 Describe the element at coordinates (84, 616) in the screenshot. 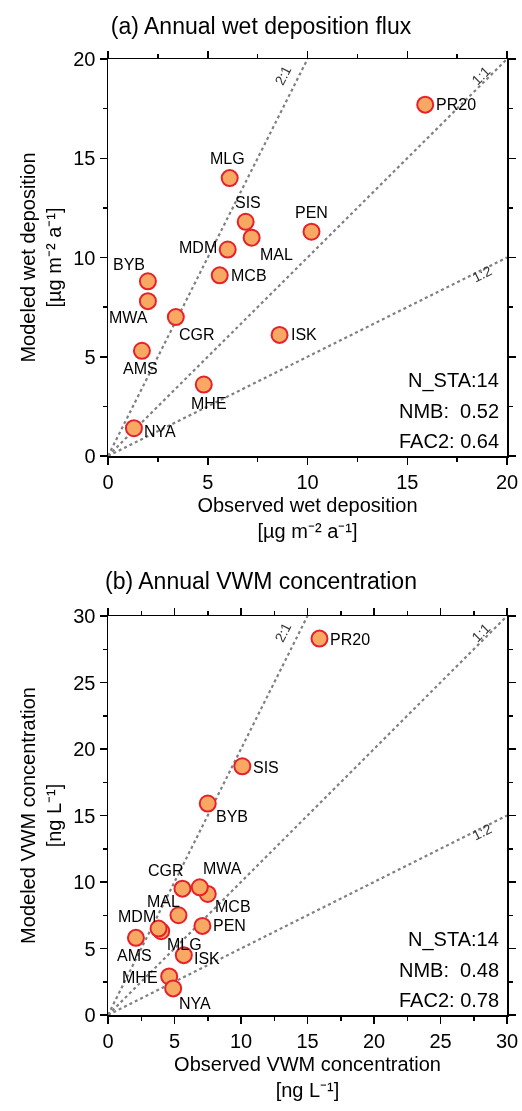

I see `y-tick-label: 30` at that location.